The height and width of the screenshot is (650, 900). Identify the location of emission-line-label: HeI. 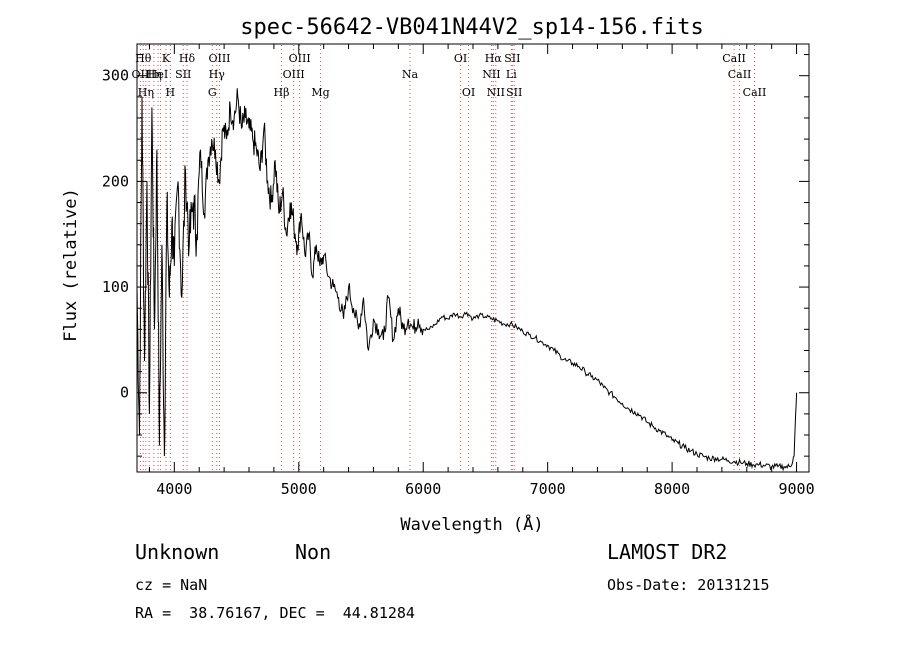
(158, 74).